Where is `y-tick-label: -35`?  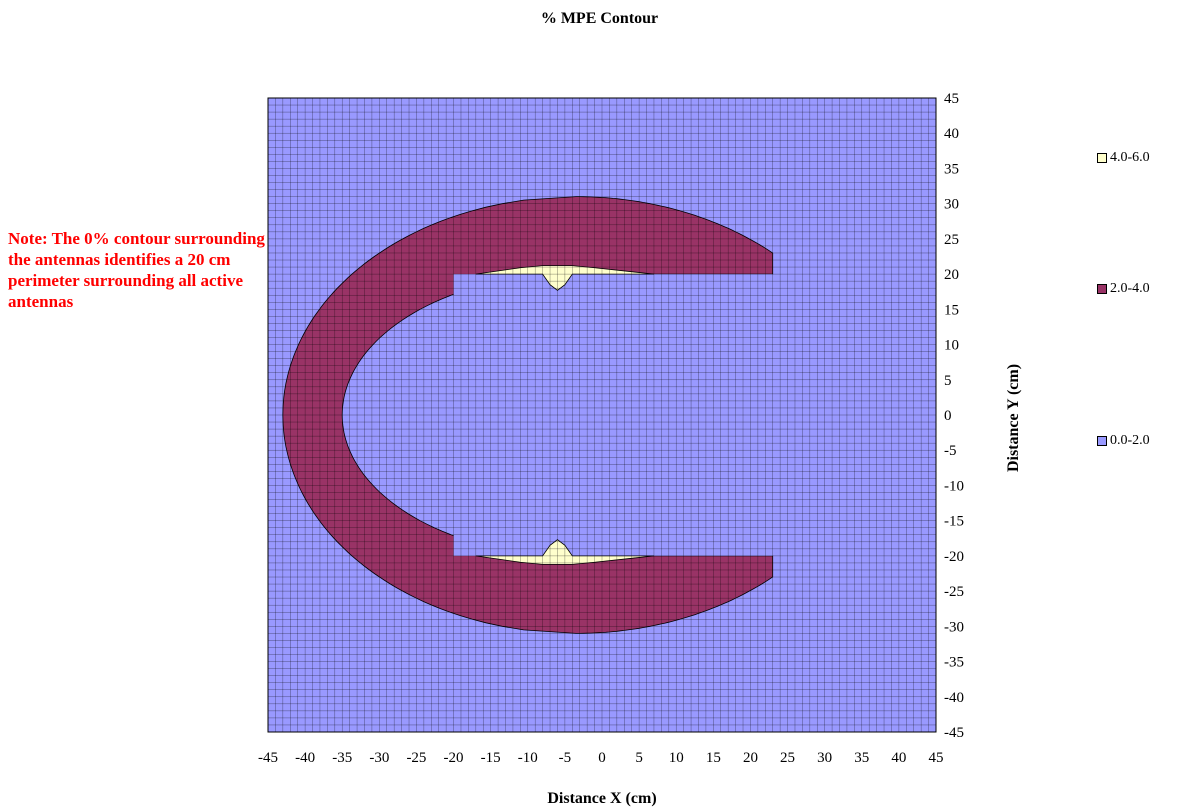
y-tick-label: -35 is located at coordinates (954, 663).